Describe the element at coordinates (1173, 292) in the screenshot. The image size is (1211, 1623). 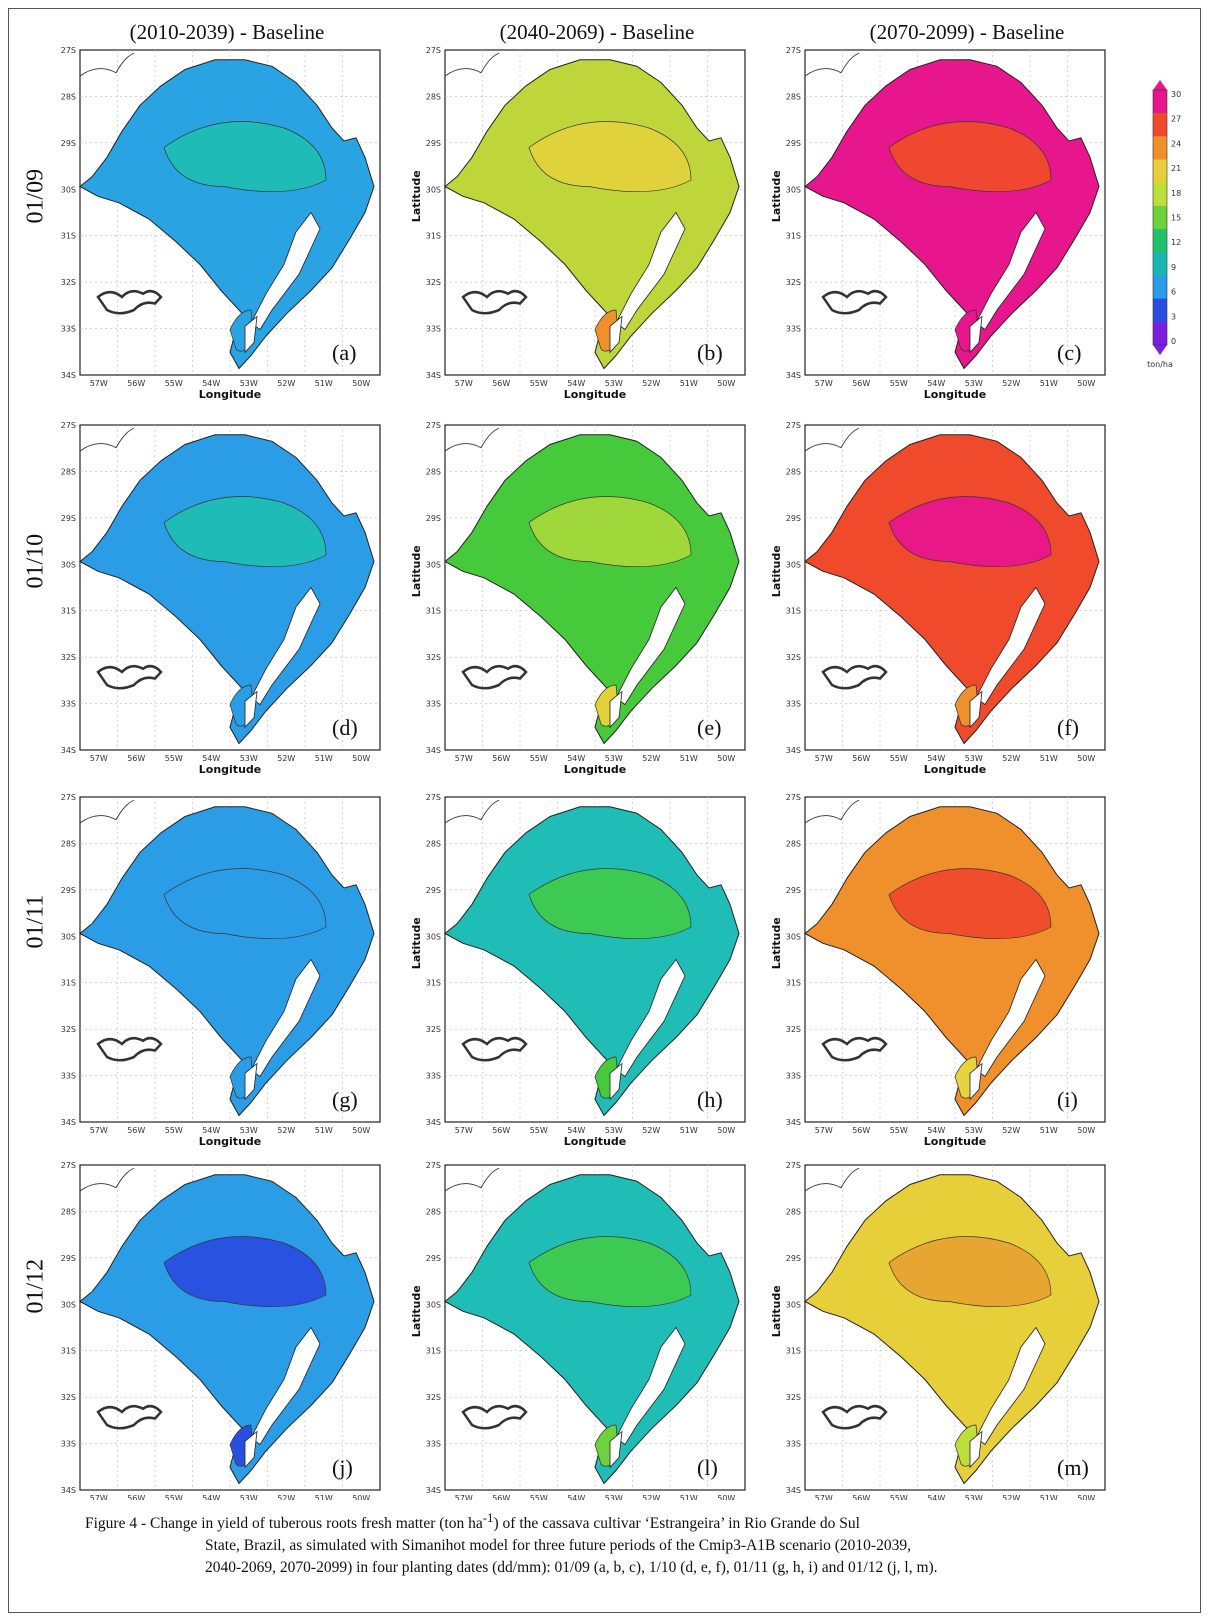
I see `colorbar-tick-label: 6` at that location.